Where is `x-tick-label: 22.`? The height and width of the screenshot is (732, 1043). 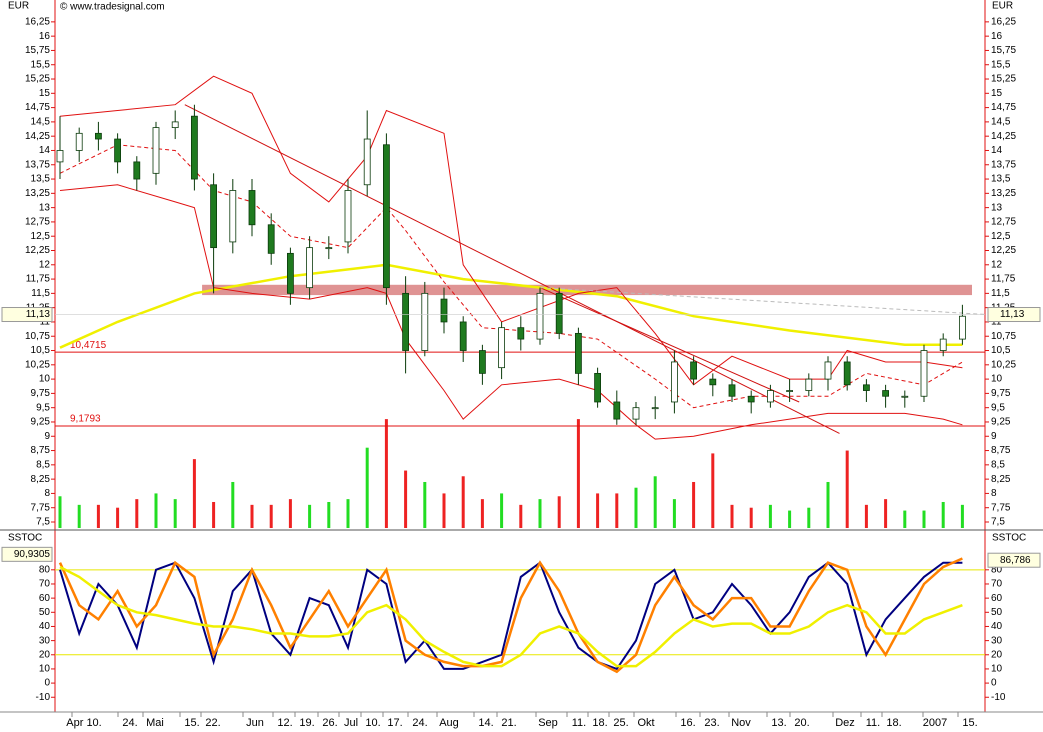 x-tick-label: 22. is located at coordinates (212, 723).